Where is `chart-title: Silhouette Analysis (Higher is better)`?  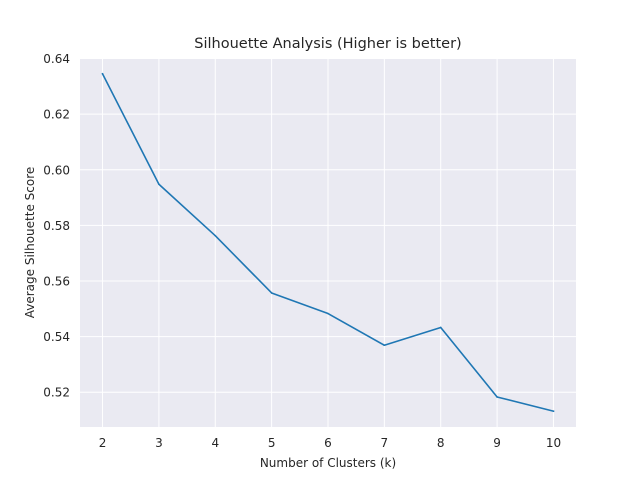
chart-title: Silhouette Analysis (Higher is better) is located at coordinates (327, 44).